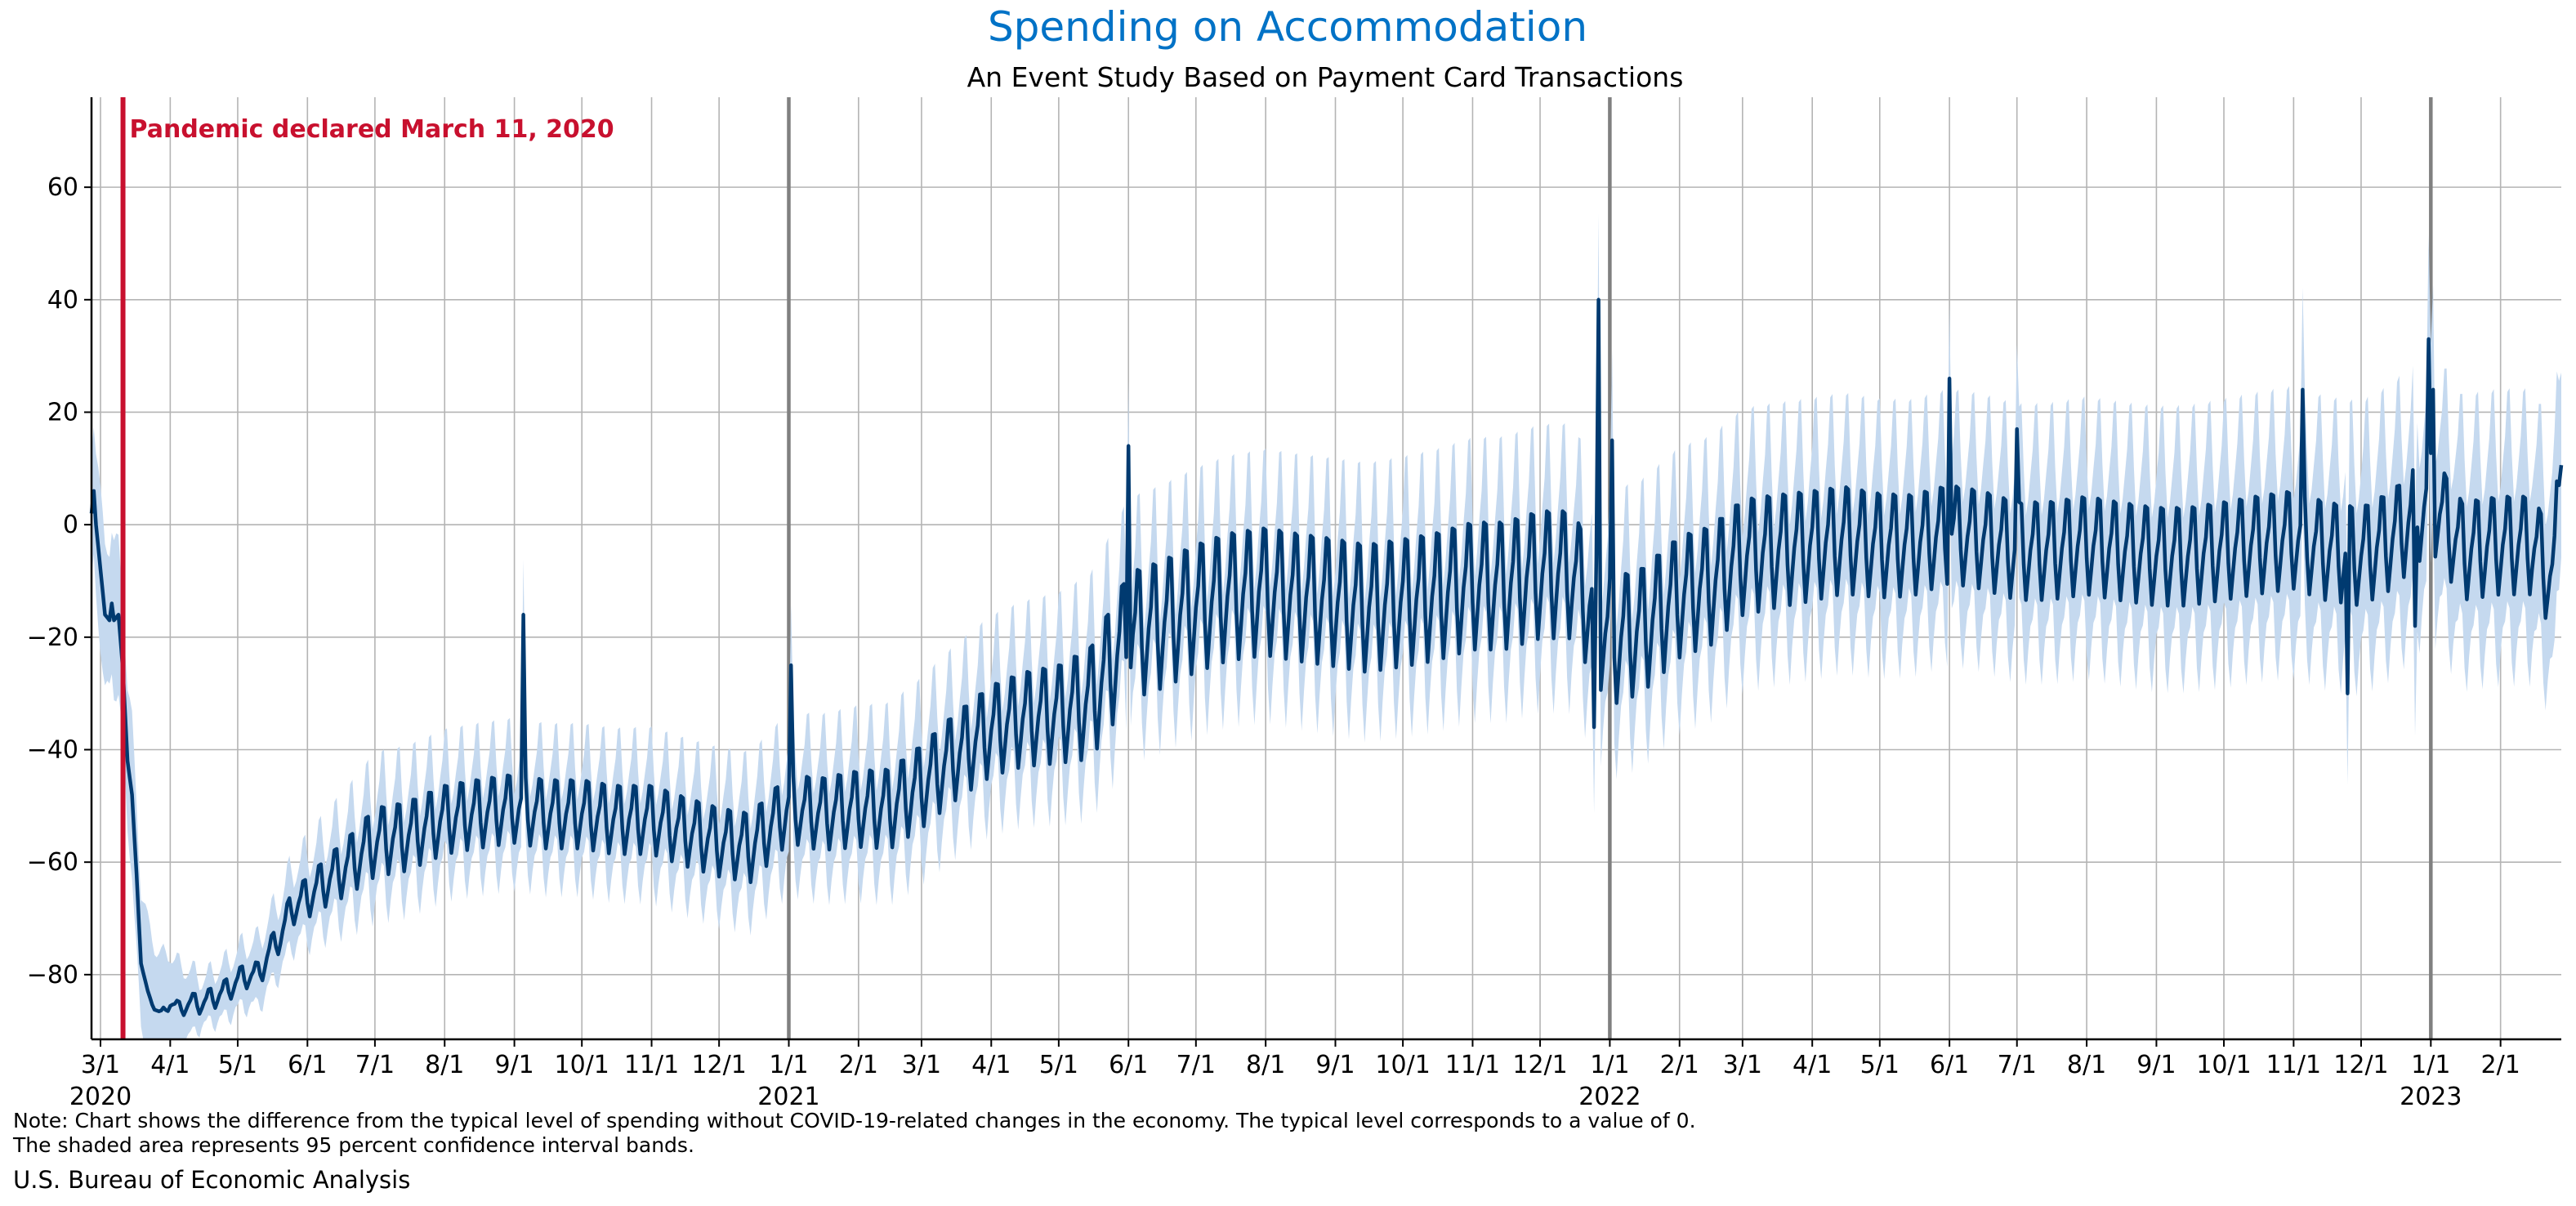  I want to click on y-tick-label: −60, so click(53, 862).